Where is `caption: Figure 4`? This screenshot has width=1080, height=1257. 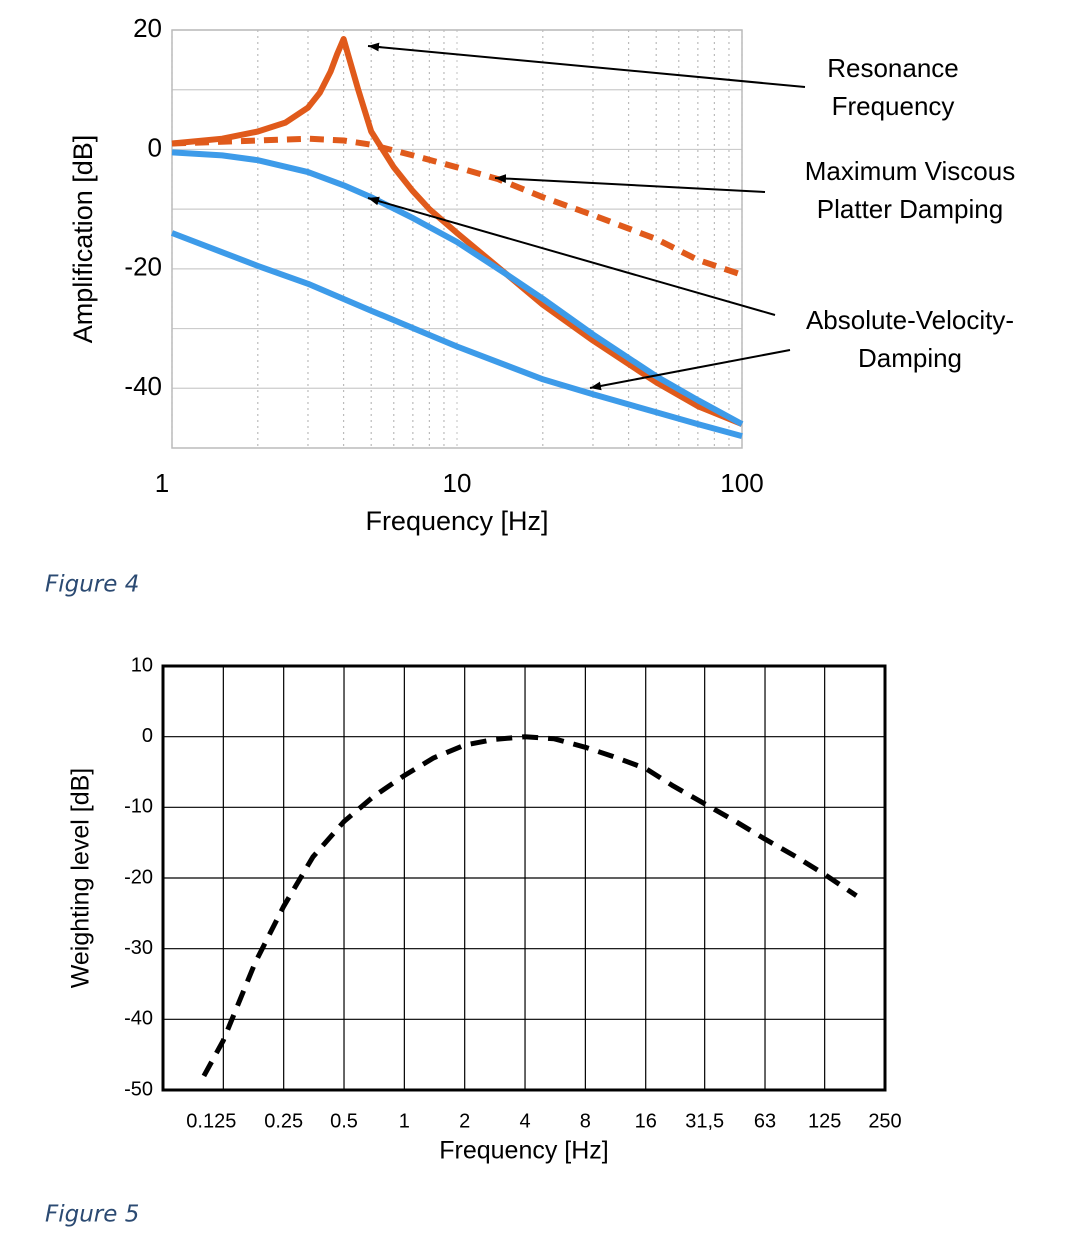 caption: Figure 4 is located at coordinates (92, 585).